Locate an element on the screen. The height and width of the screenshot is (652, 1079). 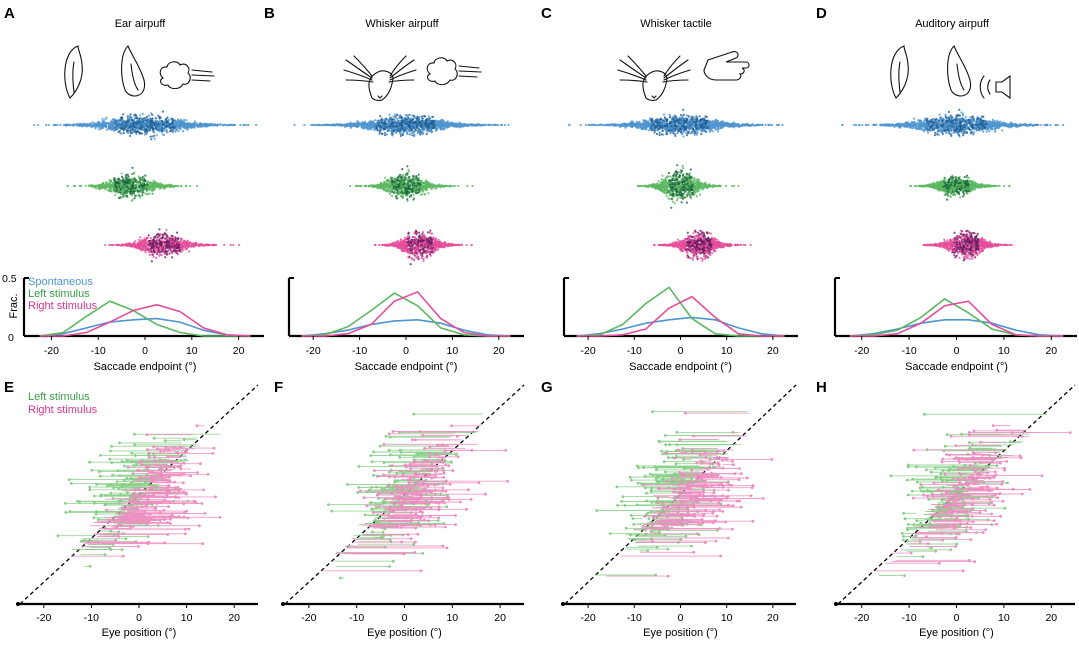
panel-letter-e: E is located at coordinates (9, 387).